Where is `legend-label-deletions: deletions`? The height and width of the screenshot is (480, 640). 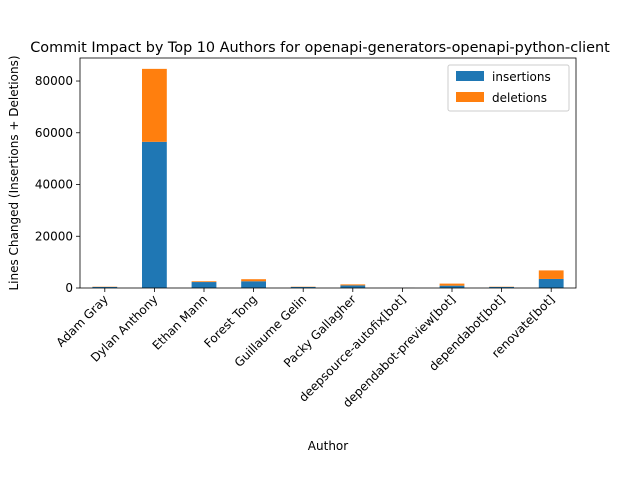
legend-label-deletions: deletions is located at coordinates (519, 98).